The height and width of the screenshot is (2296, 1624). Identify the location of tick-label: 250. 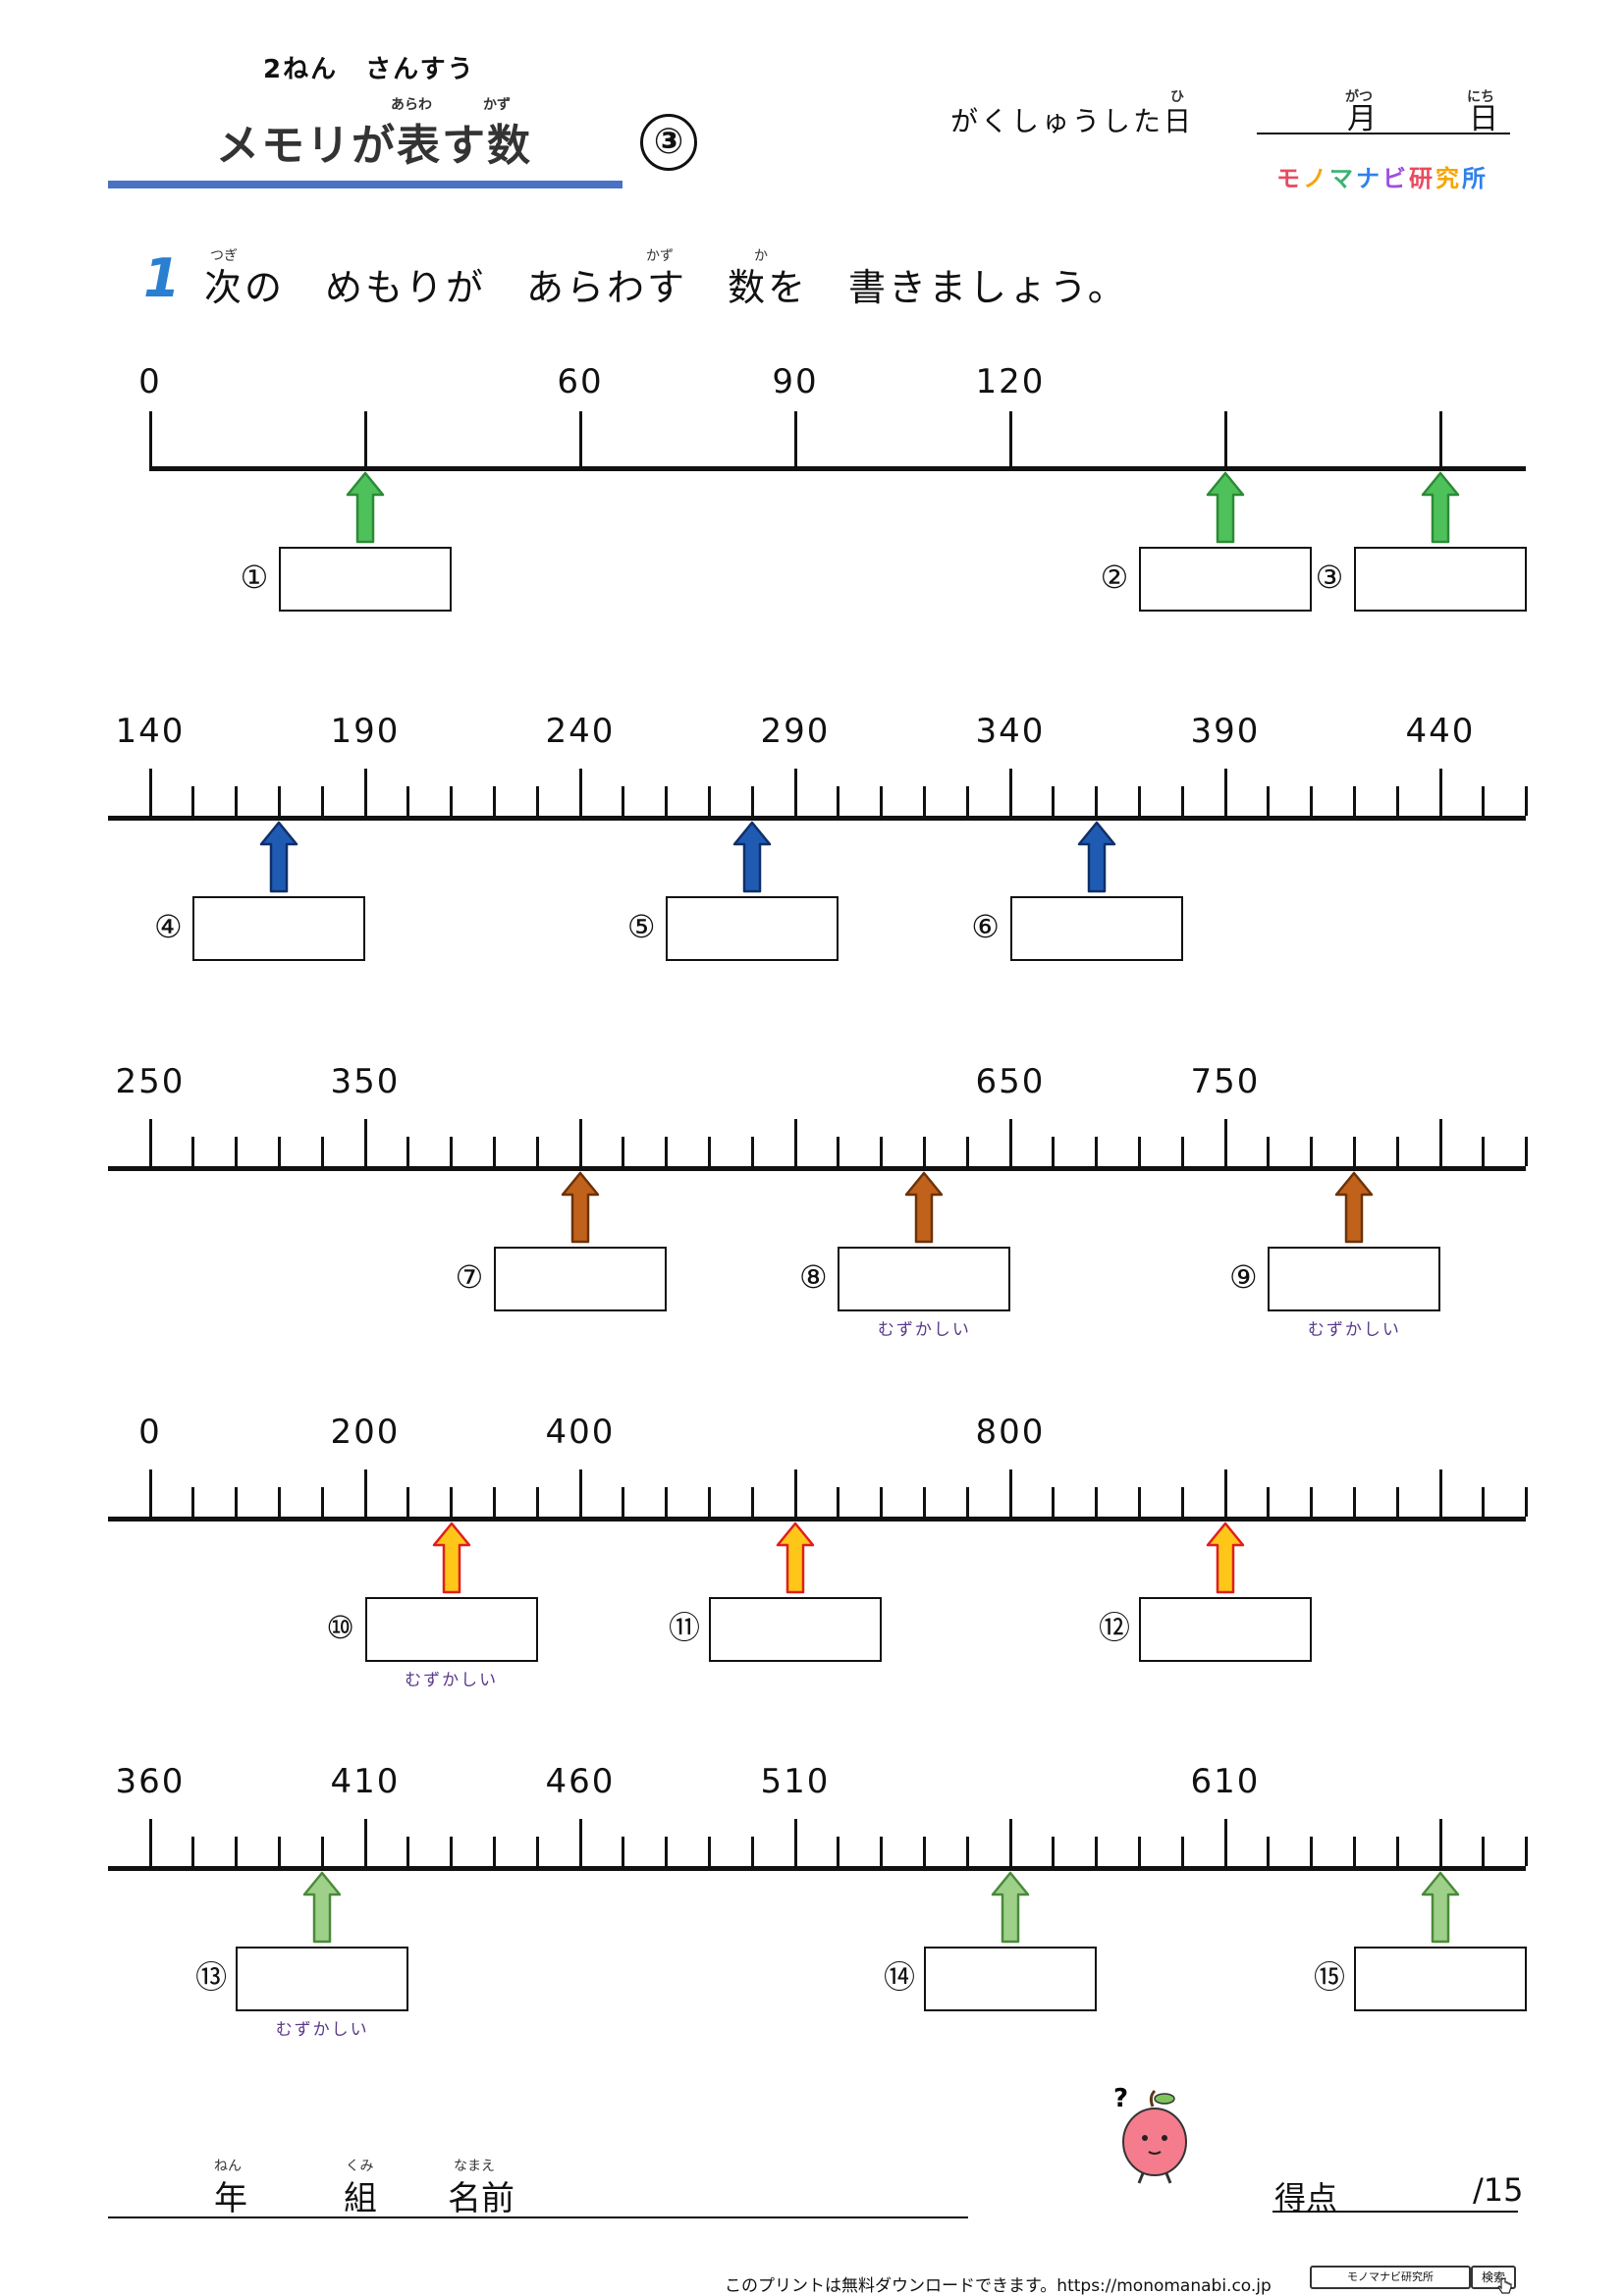
(150, 1081).